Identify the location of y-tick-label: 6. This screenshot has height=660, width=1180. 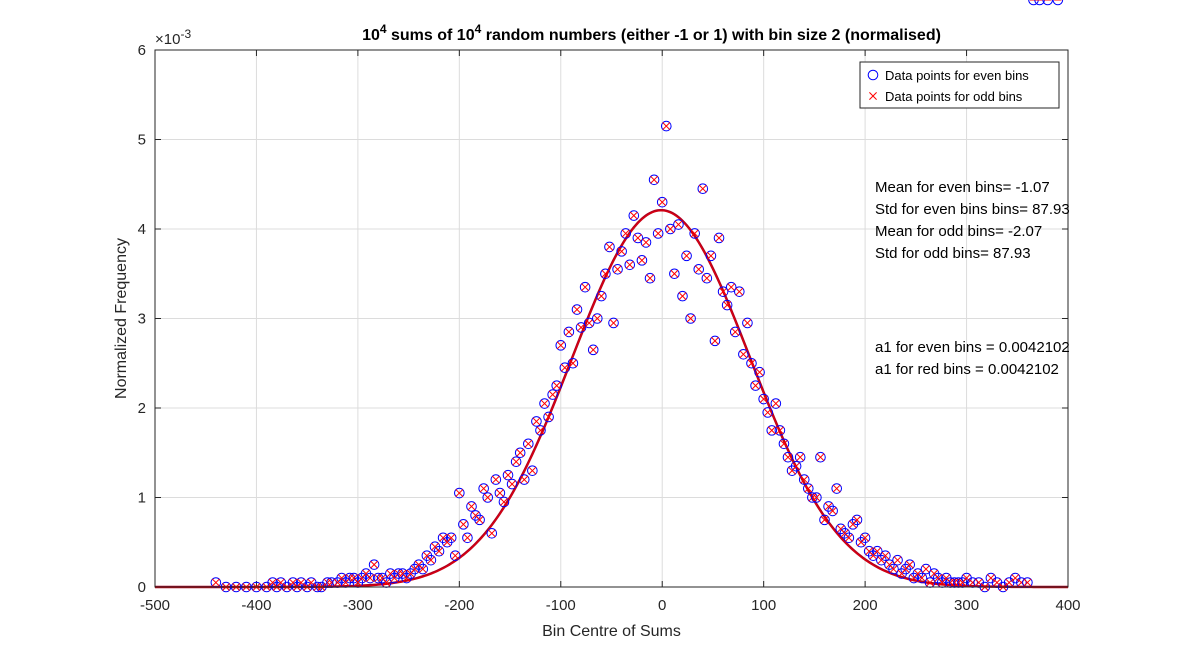
(142, 50).